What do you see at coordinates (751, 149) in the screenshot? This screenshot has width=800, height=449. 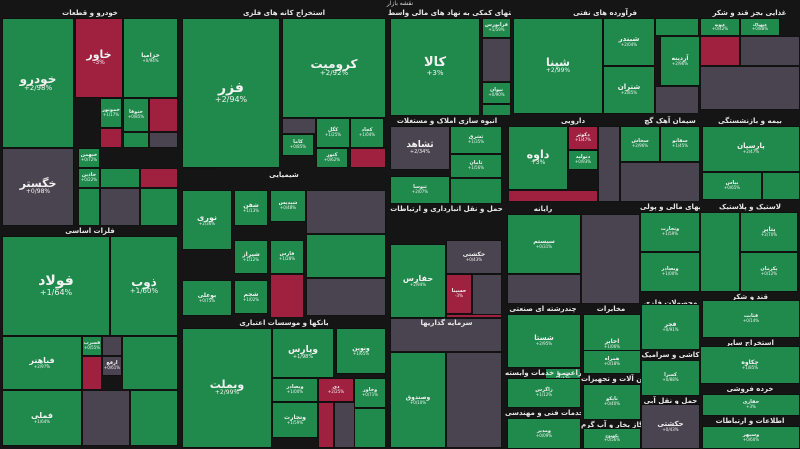 I see `stock-tile: پارسیان +2/47%` at bounding box center [751, 149].